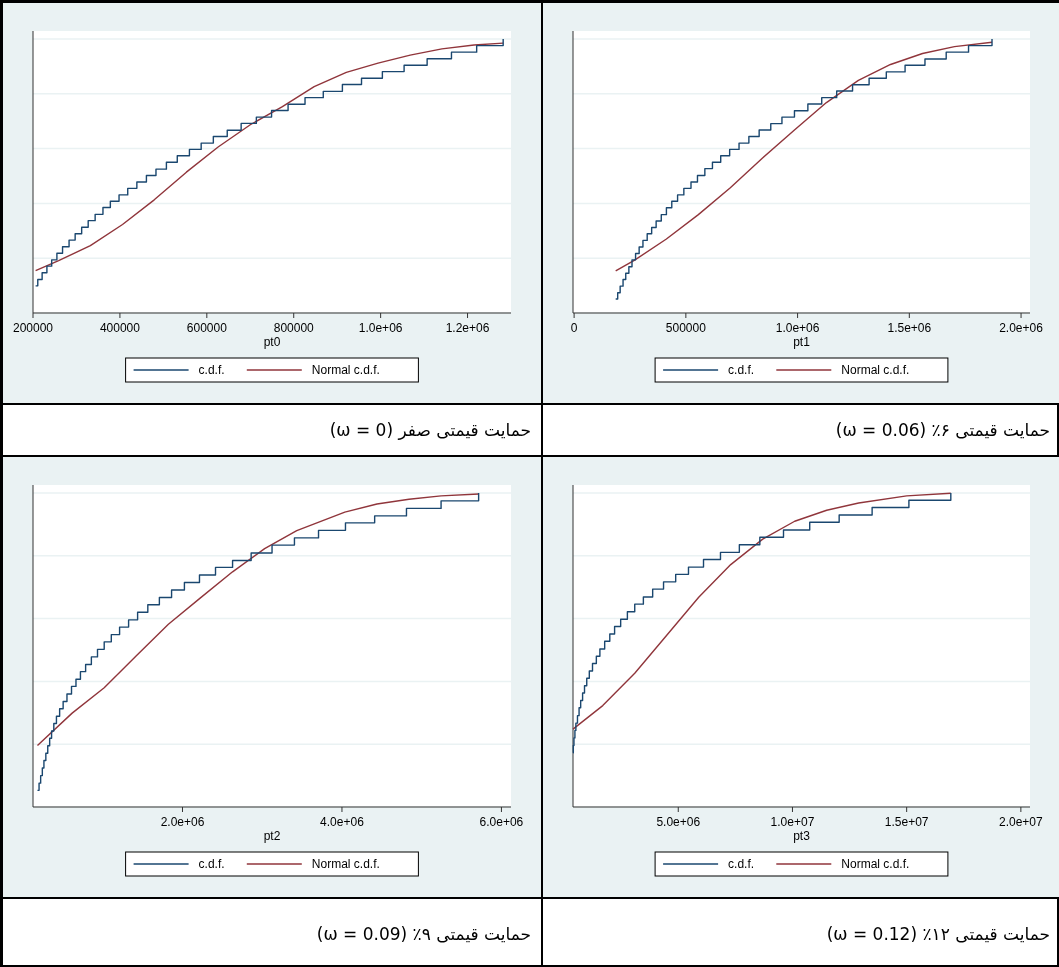 Image resolution: width=1059 pixels, height=967 pixels. What do you see at coordinates (574, 328) in the screenshot?
I see `x-tick-label: 0` at bounding box center [574, 328].